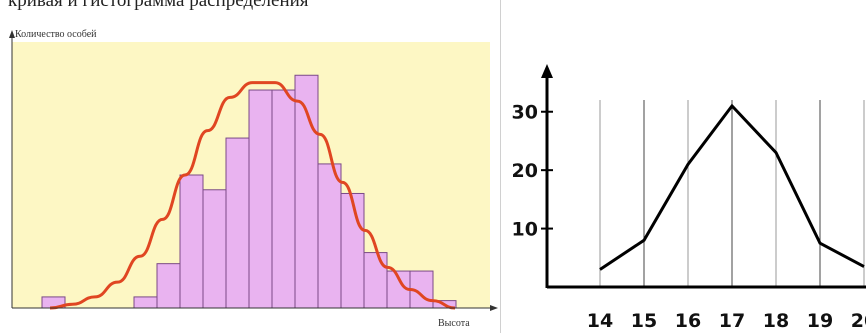 The width and height of the screenshot is (866, 333). I want to click on histogram-x-label: Высота, so click(454, 323).